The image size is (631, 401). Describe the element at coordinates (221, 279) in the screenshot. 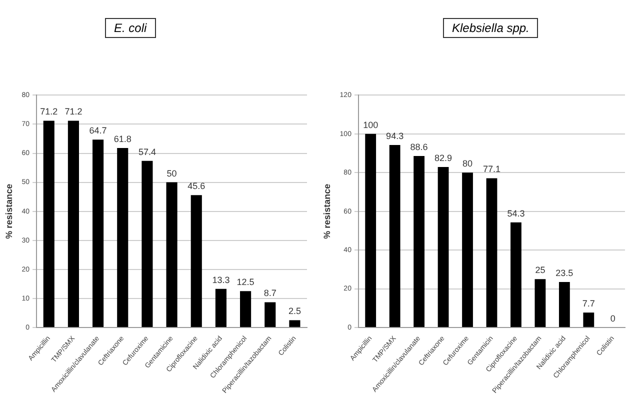

I see `data-label: 13.3` at that location.